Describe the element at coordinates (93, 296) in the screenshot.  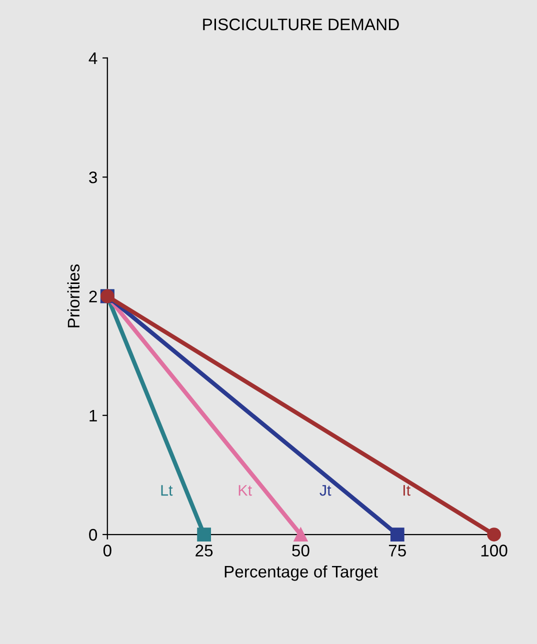
I see `y-tick-label: 2` at that location.